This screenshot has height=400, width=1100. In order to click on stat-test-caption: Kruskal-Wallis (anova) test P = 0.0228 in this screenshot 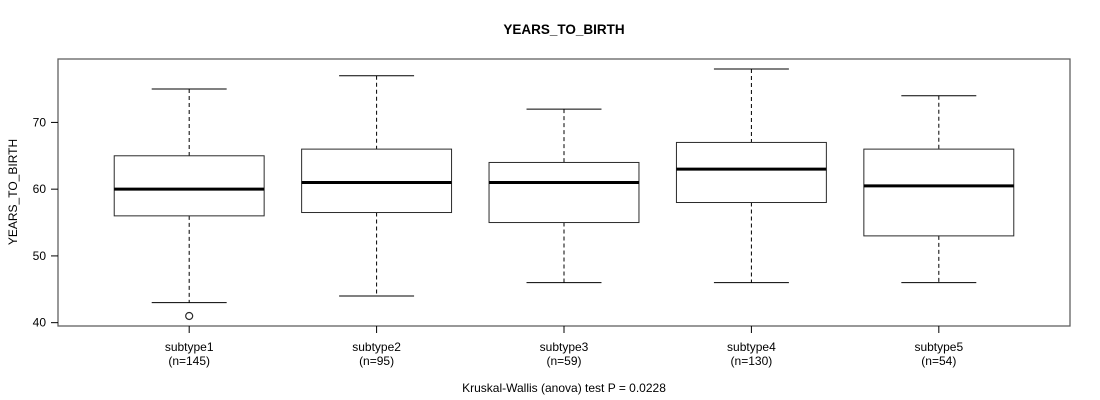, I will do `click(564, 388)`.